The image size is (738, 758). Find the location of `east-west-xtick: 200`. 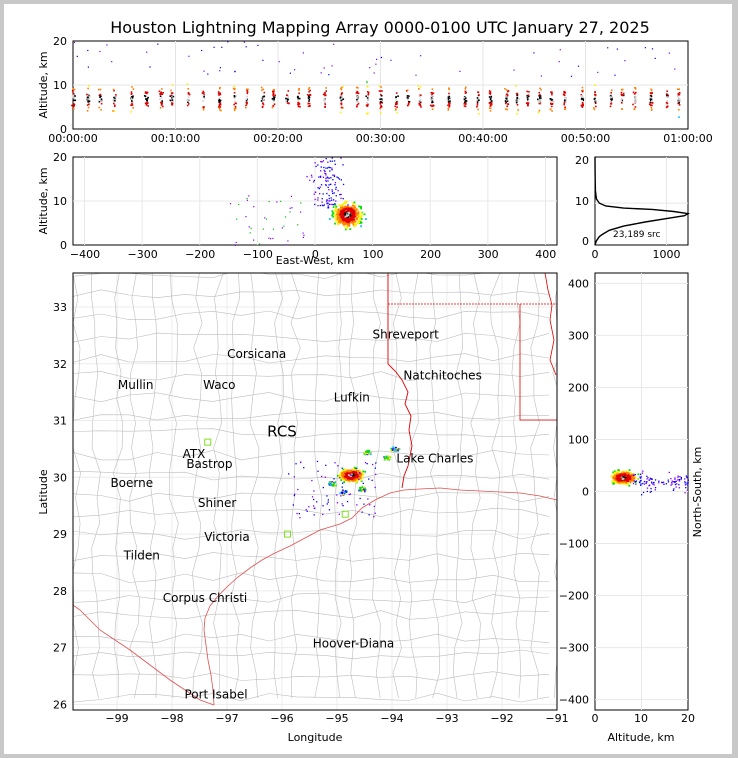

east-west-xtick: 200 is located at coordinates (430, 254).